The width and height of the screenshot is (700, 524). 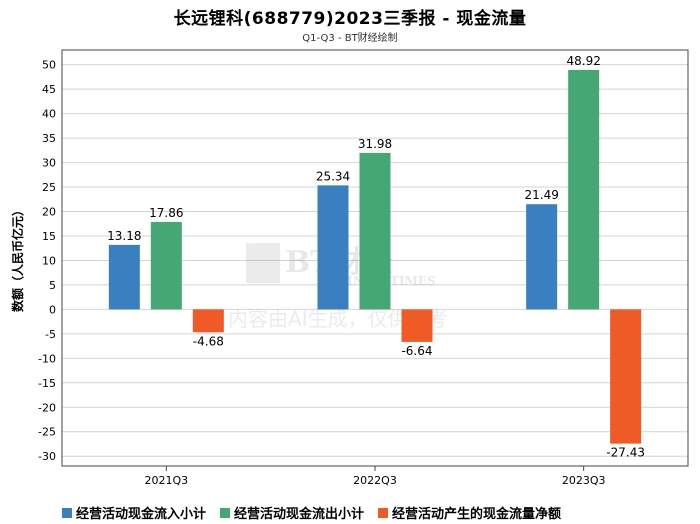 What do you see at coordinates (49, 114) in the screenshot?
I see `y-tick-label: 40` at bounding box center [49, 114].